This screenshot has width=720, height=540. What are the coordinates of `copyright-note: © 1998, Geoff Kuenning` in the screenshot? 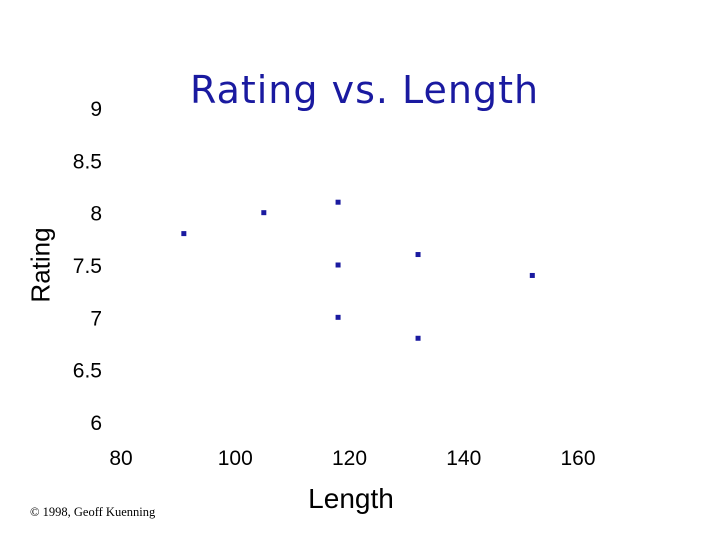 It's located at (93, 512).